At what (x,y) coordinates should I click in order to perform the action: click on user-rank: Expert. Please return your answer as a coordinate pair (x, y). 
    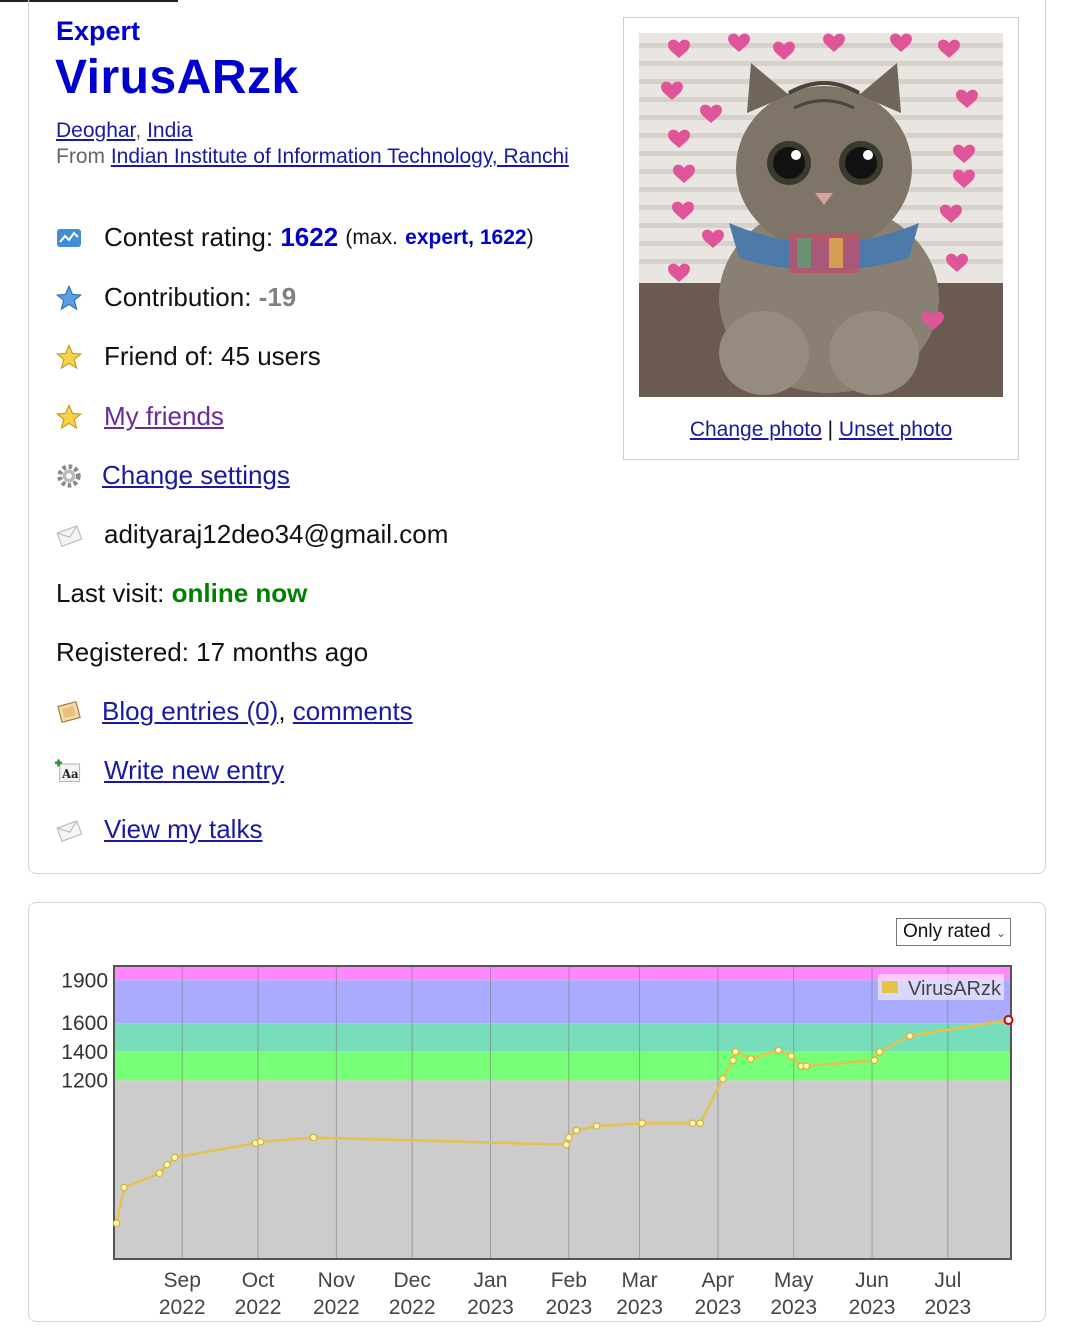
    Looking at the image, I should click on (98, 31).